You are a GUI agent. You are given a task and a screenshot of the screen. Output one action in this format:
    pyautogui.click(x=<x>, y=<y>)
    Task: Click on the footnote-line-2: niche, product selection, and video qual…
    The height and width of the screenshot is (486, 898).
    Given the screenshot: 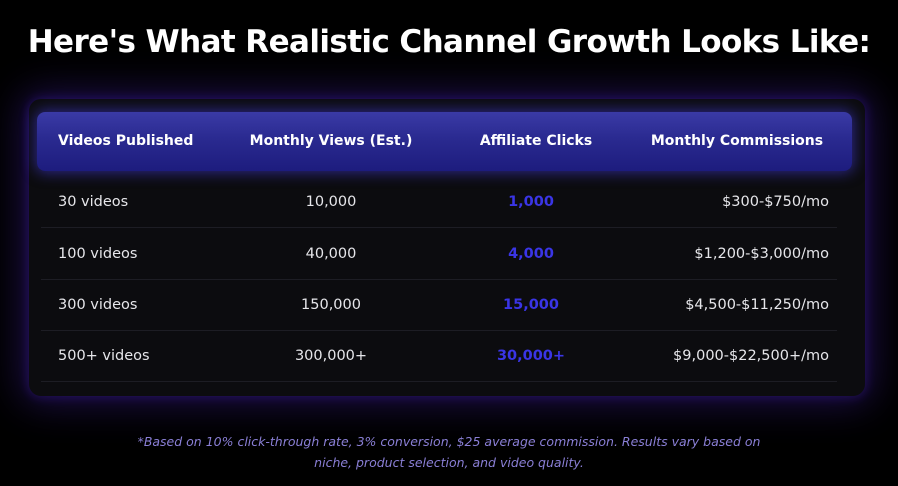 What is the action you would take?
    pyautogui.click(x=449, y=462)
    